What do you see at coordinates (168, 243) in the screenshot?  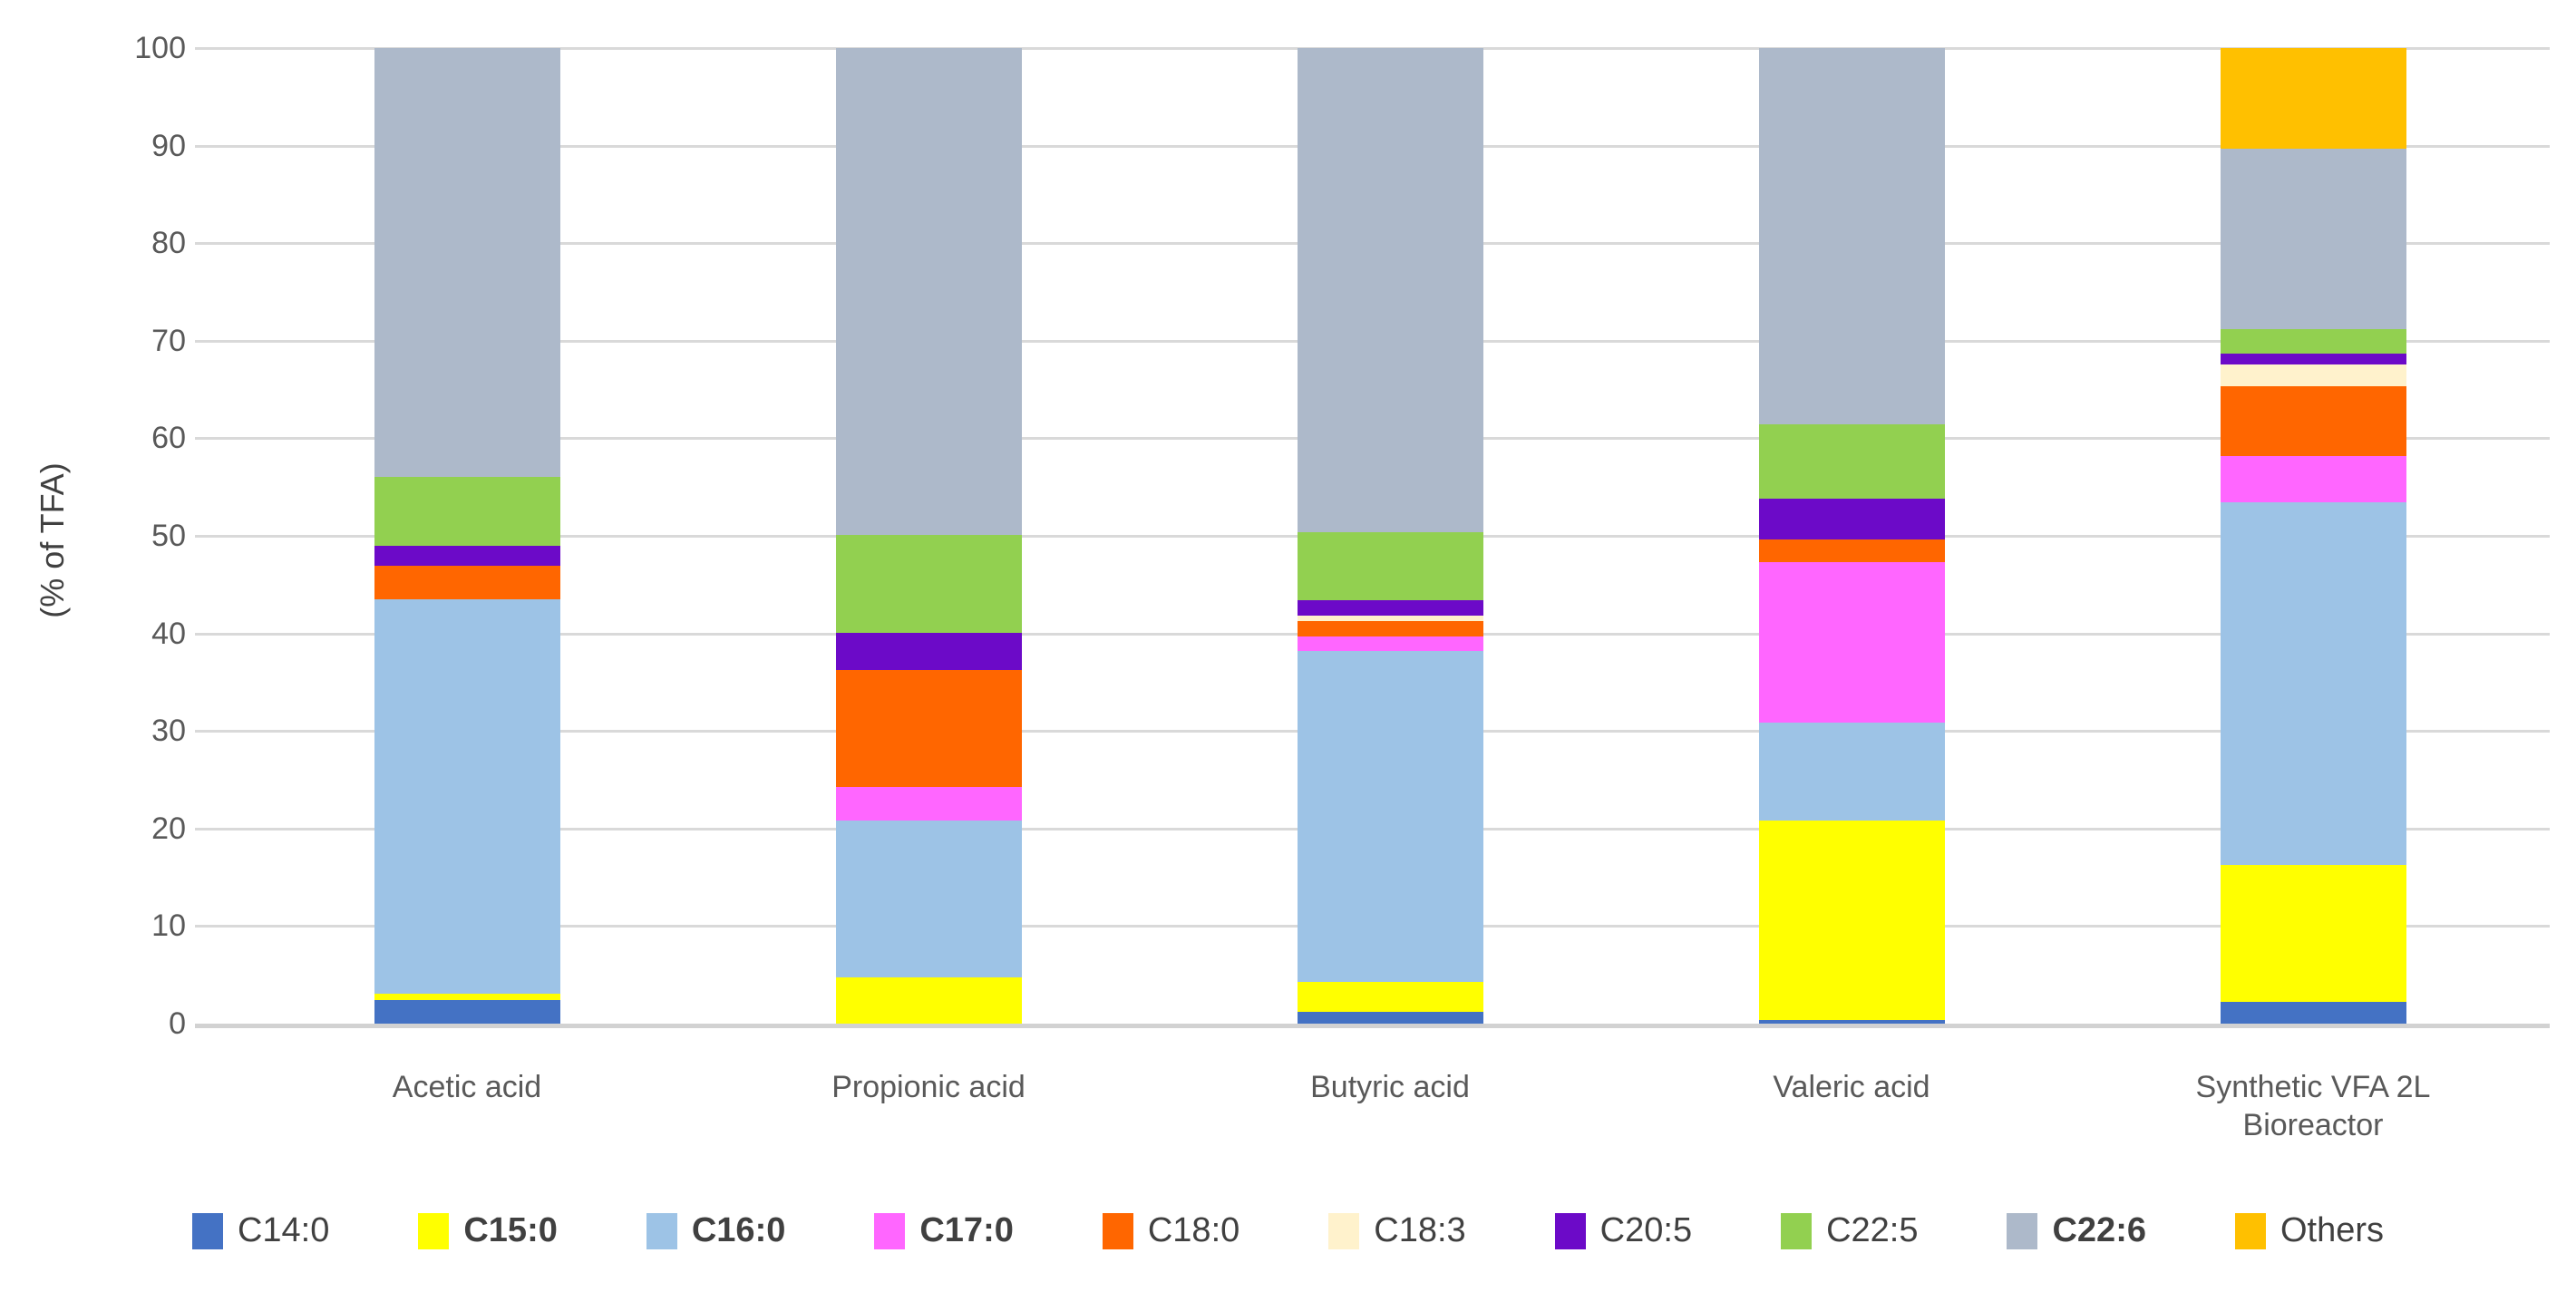 I see `y-tick-label: 80` at bounding box center [168, 243].